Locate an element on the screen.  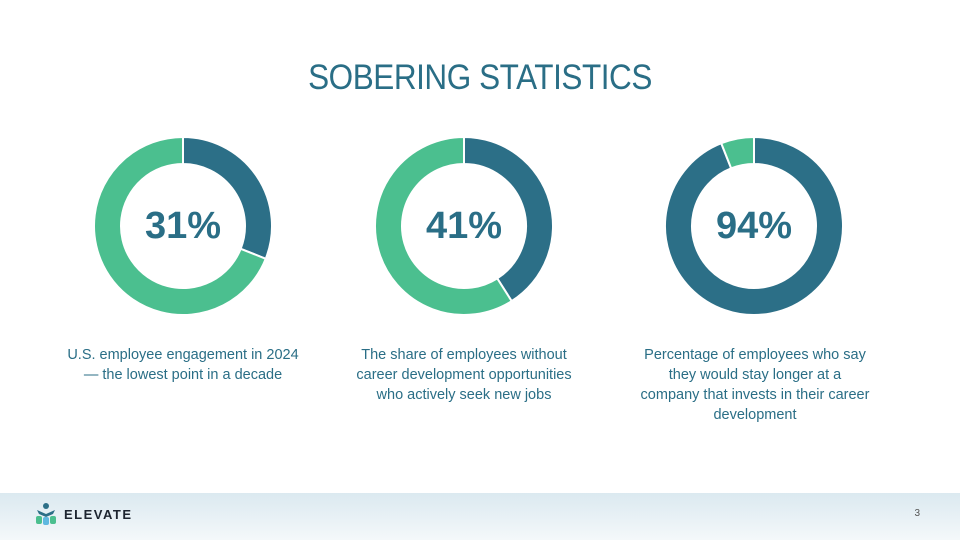
donut-chart-1: 31% is located at coordinates (183, 225).